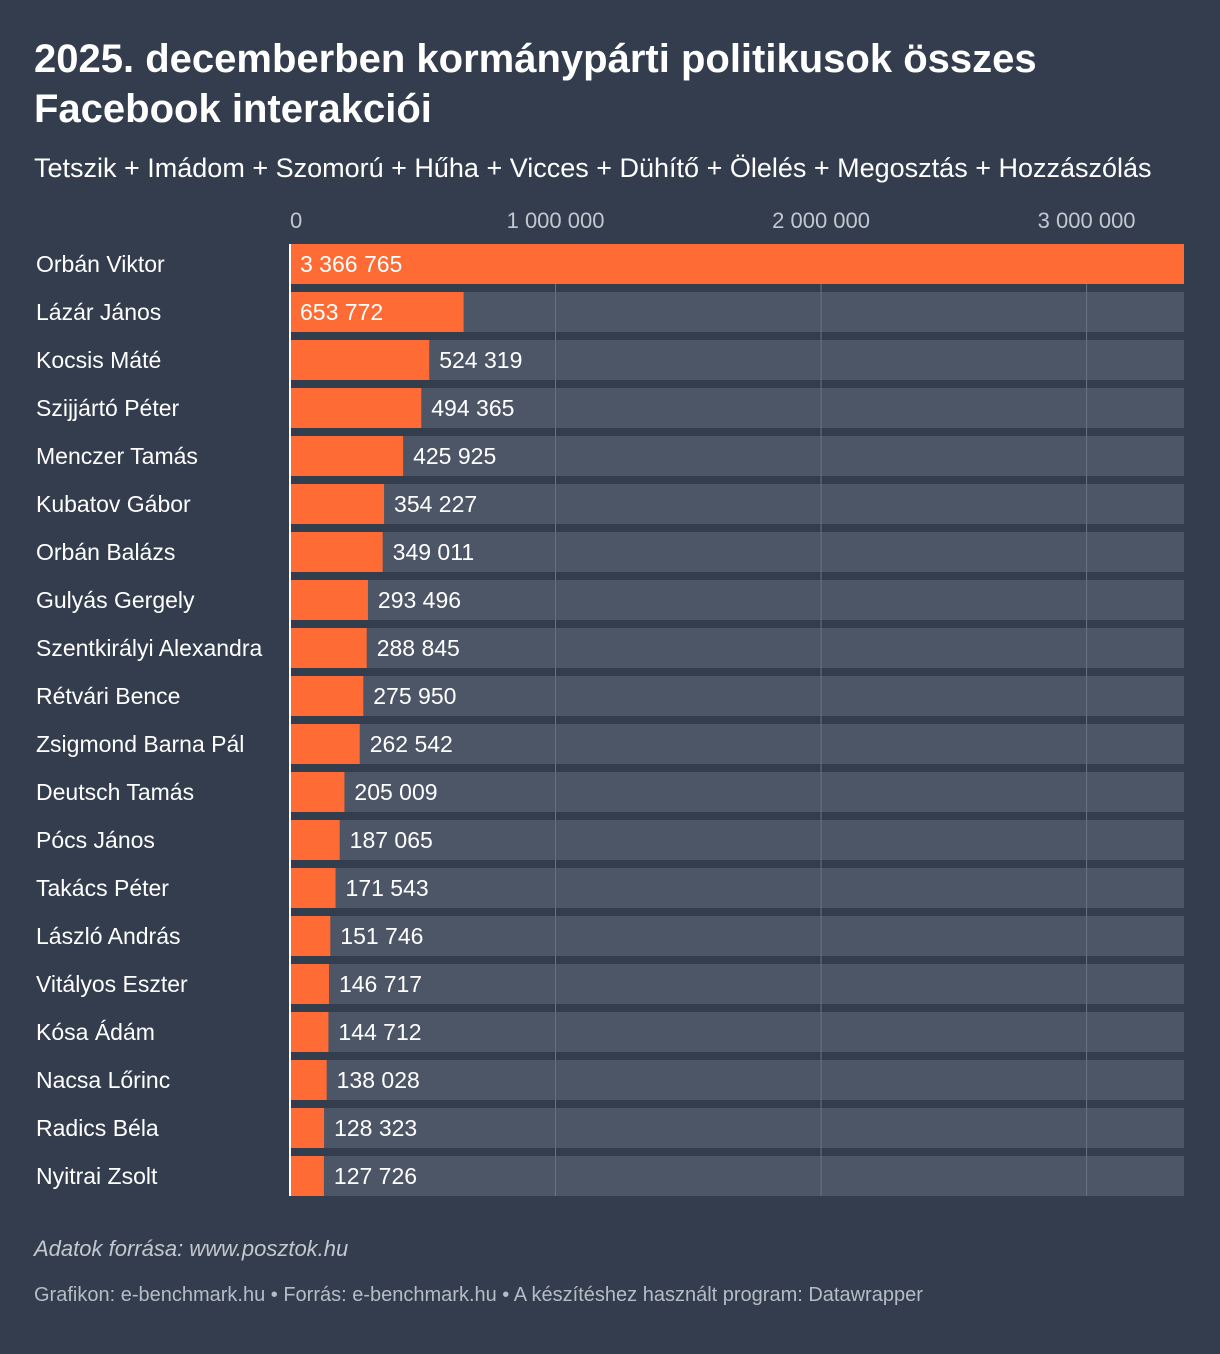 The width and height of the screenshot is (1220, 1354). What do you see at coordinates (115, 600) in the screenshot?
I see `category-label: Gulyás Gergely` at bounding box center [115, 600].